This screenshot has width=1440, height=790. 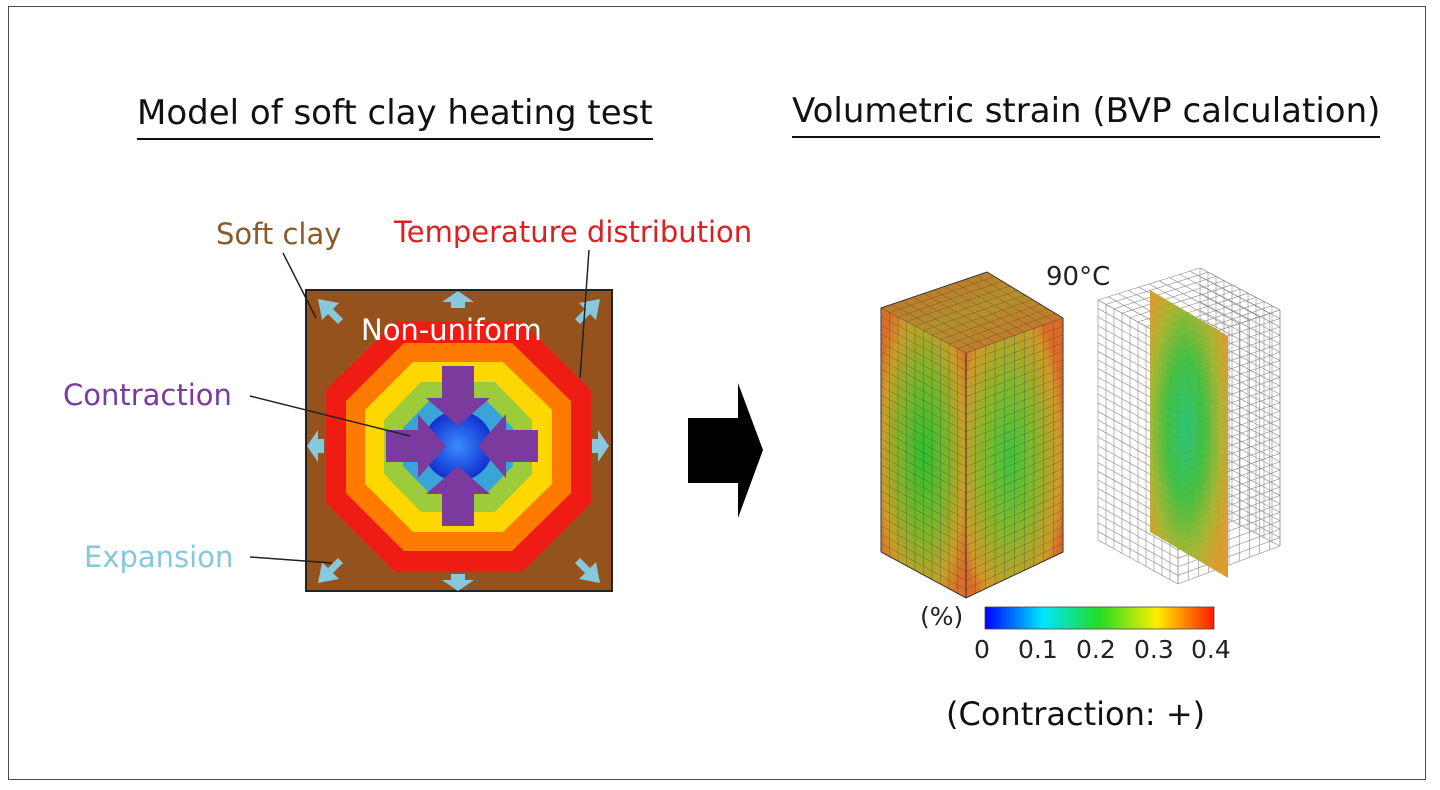 I want to click on colorbar-tick-label: 0.2, so click(x=1096, y=649).